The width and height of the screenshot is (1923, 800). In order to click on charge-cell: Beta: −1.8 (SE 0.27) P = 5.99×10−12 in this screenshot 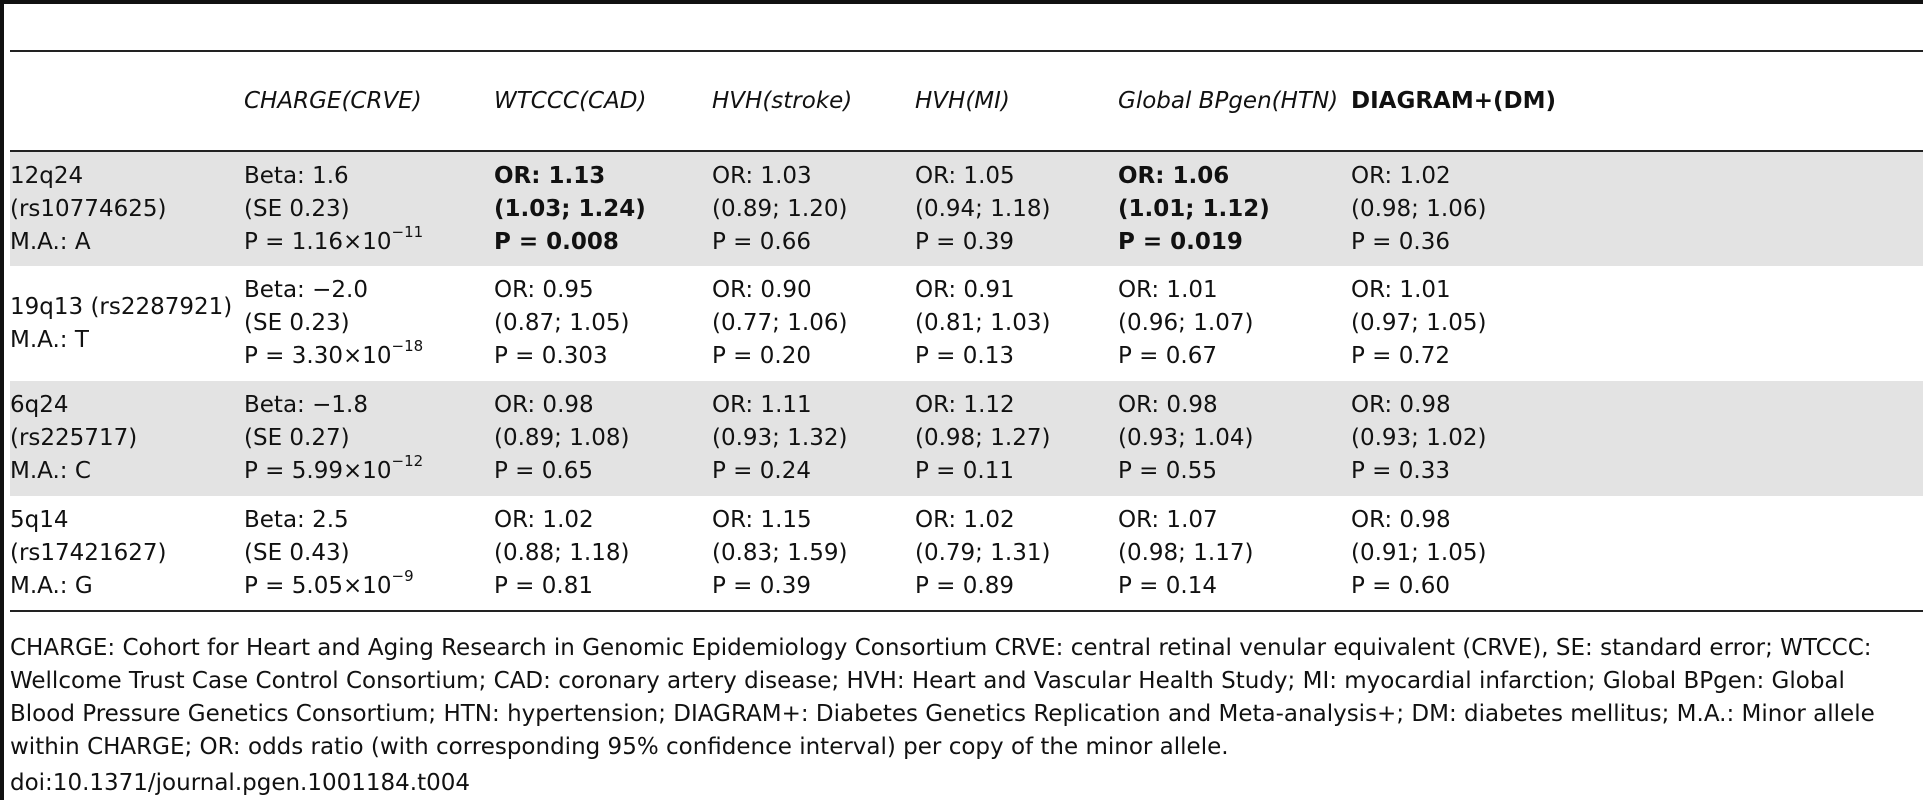, I will do `click(369, 438)`.